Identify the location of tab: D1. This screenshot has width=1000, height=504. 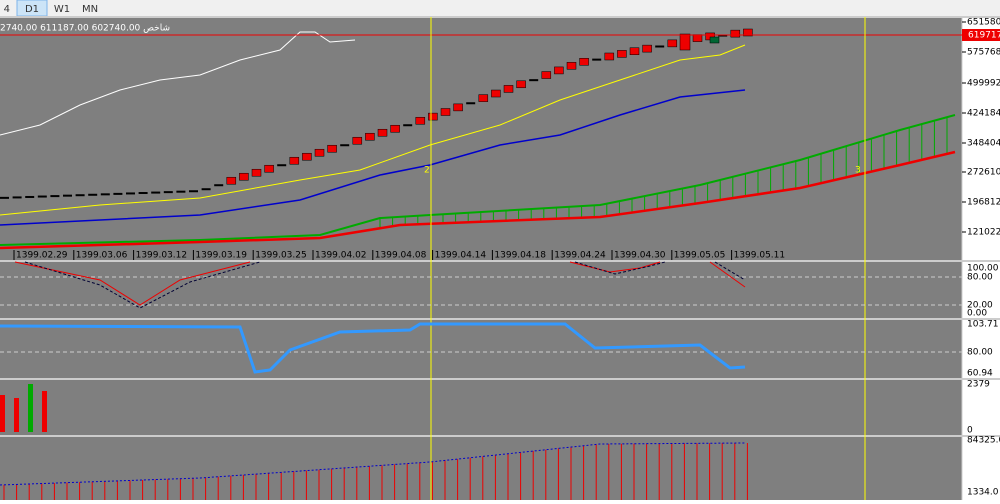
(32, 9).